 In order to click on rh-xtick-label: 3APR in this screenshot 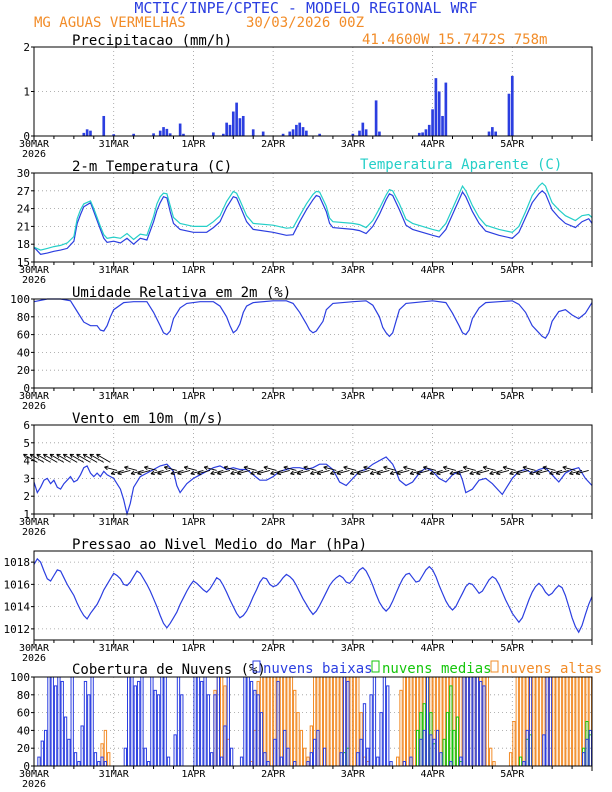, I will do `click(353, 396)`.